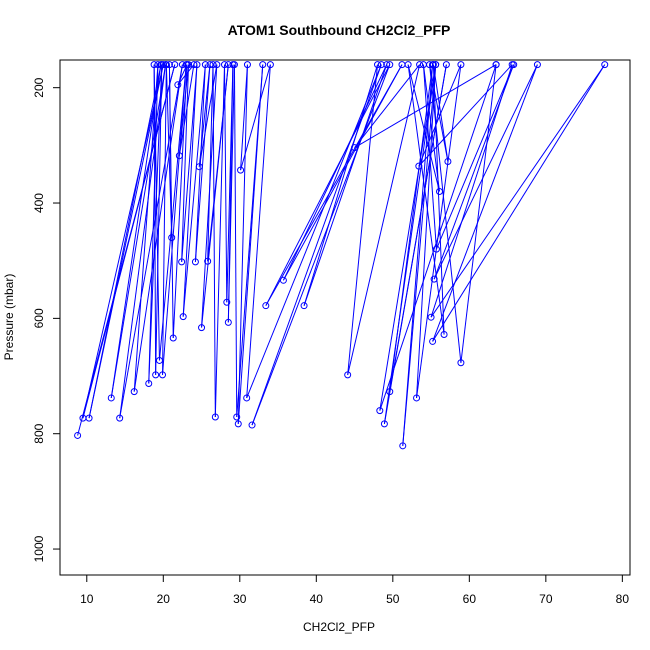  What do you see at coordinates (546, 599) in the screenshot?
I see `x-tick-label: 70` at bounding box center [546, 599].